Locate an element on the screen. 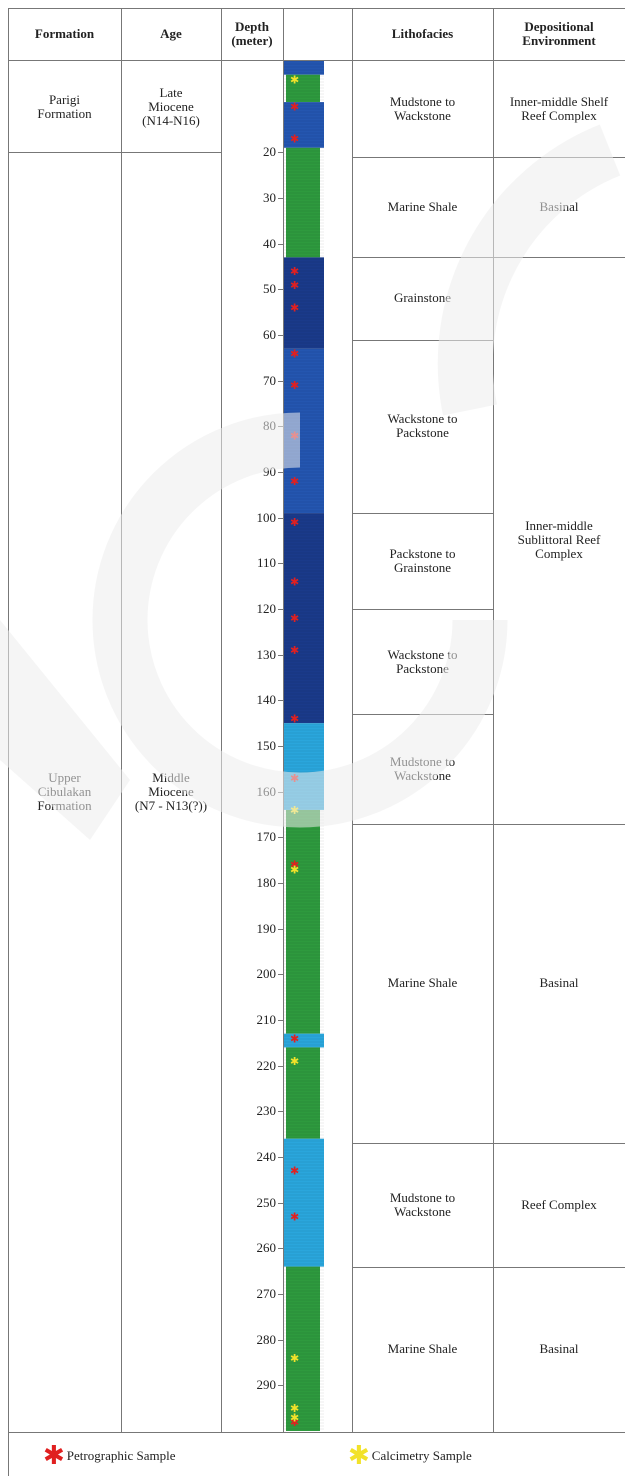 The image size is (625, 1484). depth-tick-label: 20 is located at coordinates (269, 152).